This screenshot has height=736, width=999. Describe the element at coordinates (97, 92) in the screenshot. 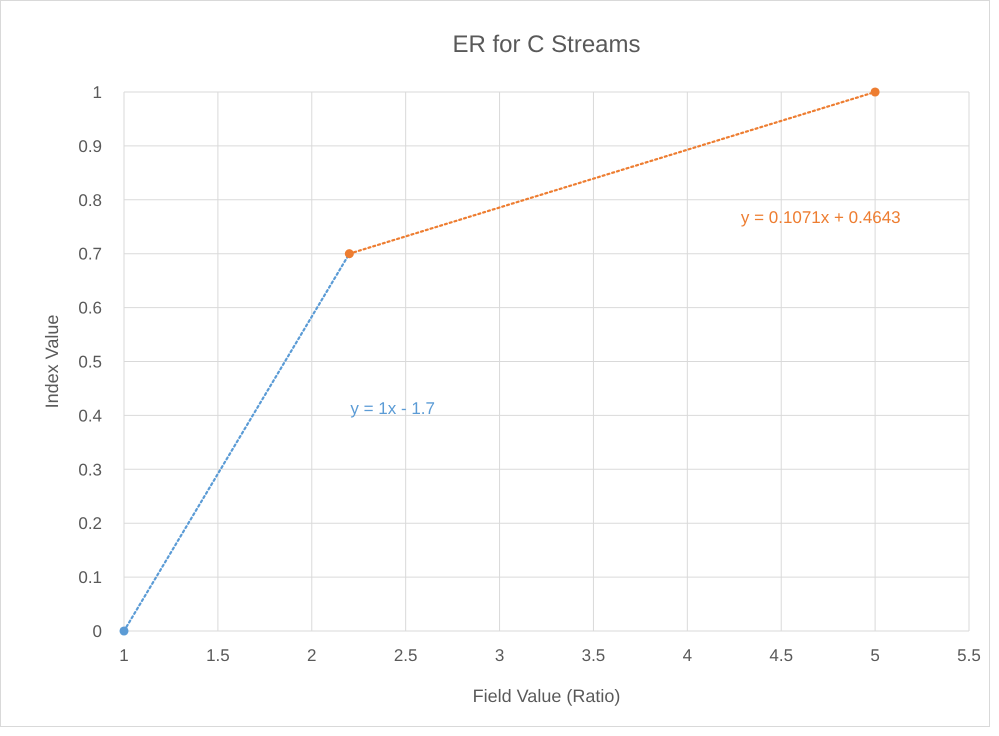

I see `y-tick-label: 1` at that location.